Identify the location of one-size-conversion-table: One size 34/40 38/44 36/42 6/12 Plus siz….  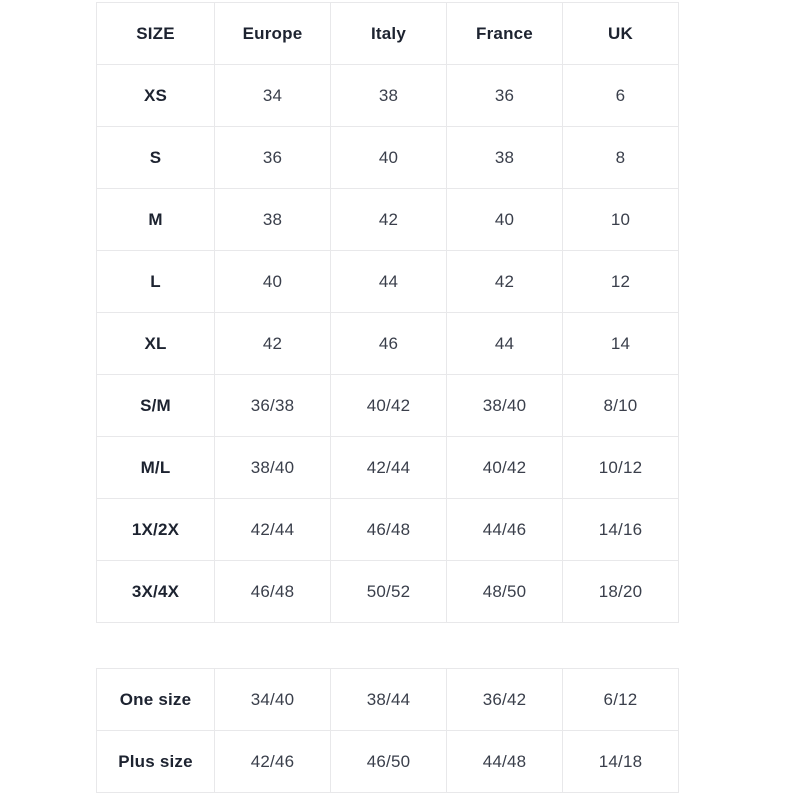
(387, 730).